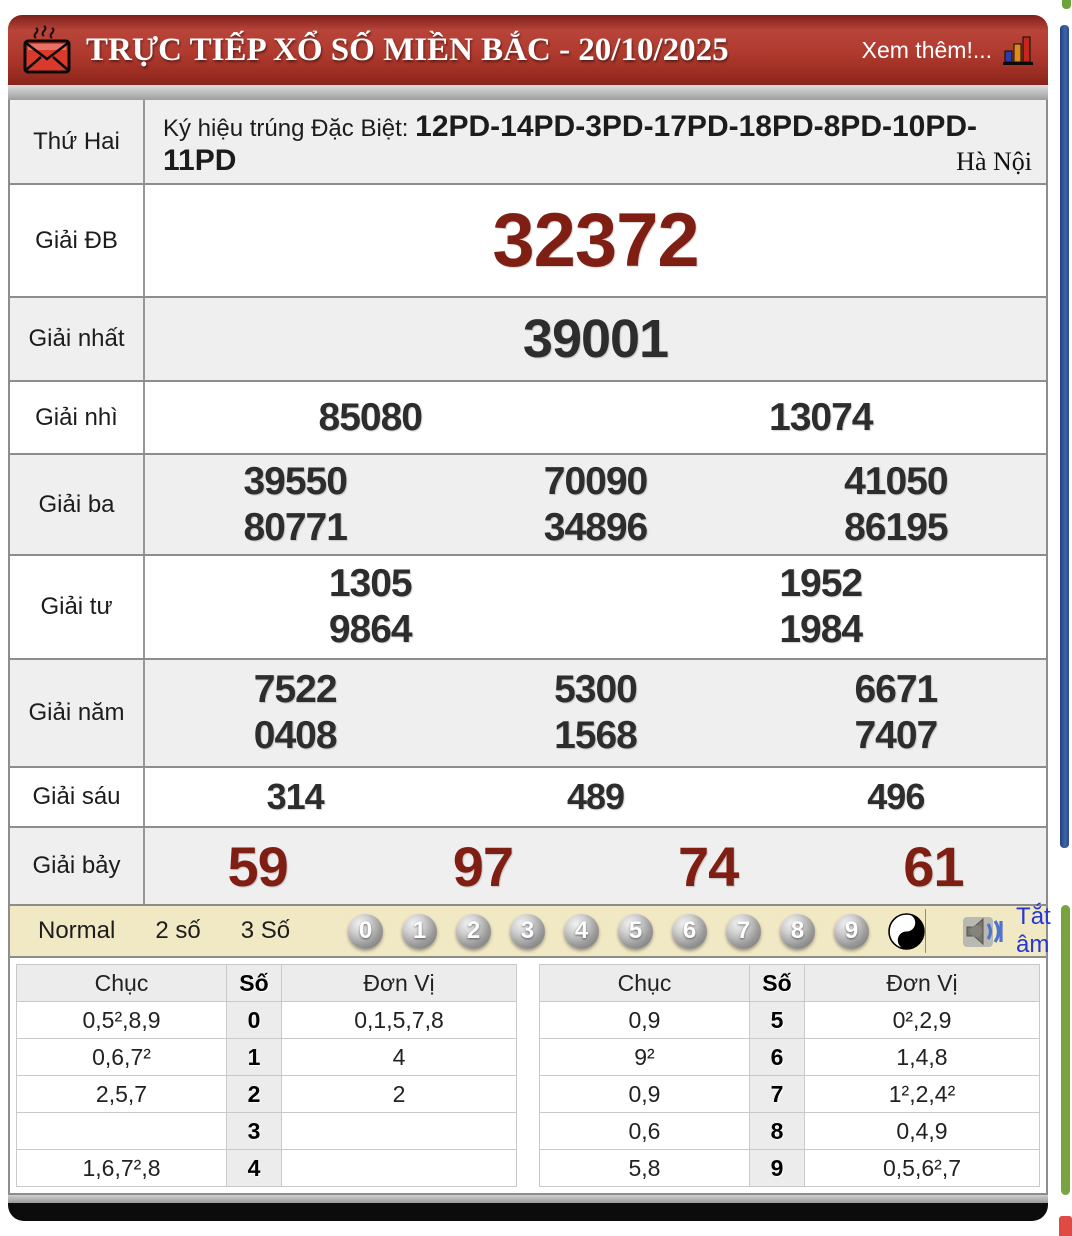  Describe the element at coordinates (407, 49) in the screenshot. I see `page-title: TRỰC TIẾP XỔ SỐ MIỀN BẮC - 20/10/2025` at that location.